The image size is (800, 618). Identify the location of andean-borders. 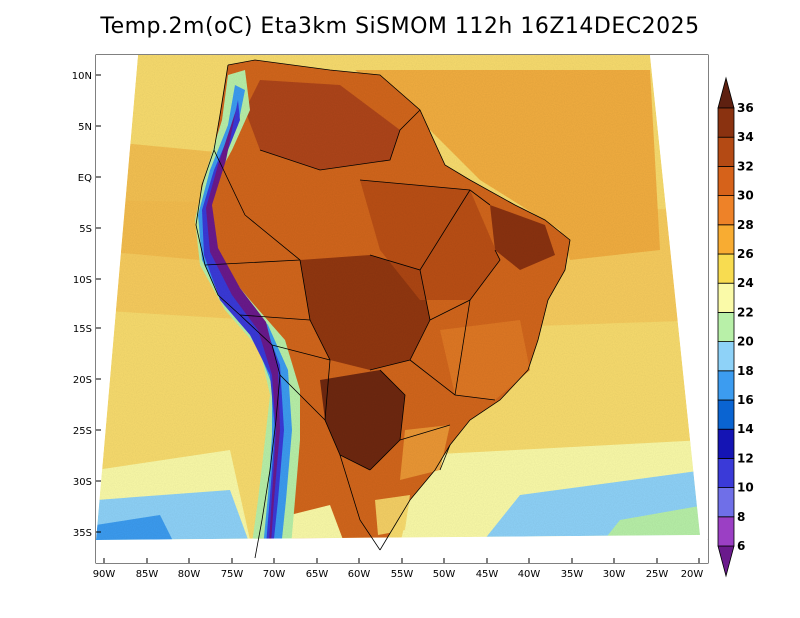
(267, 285).